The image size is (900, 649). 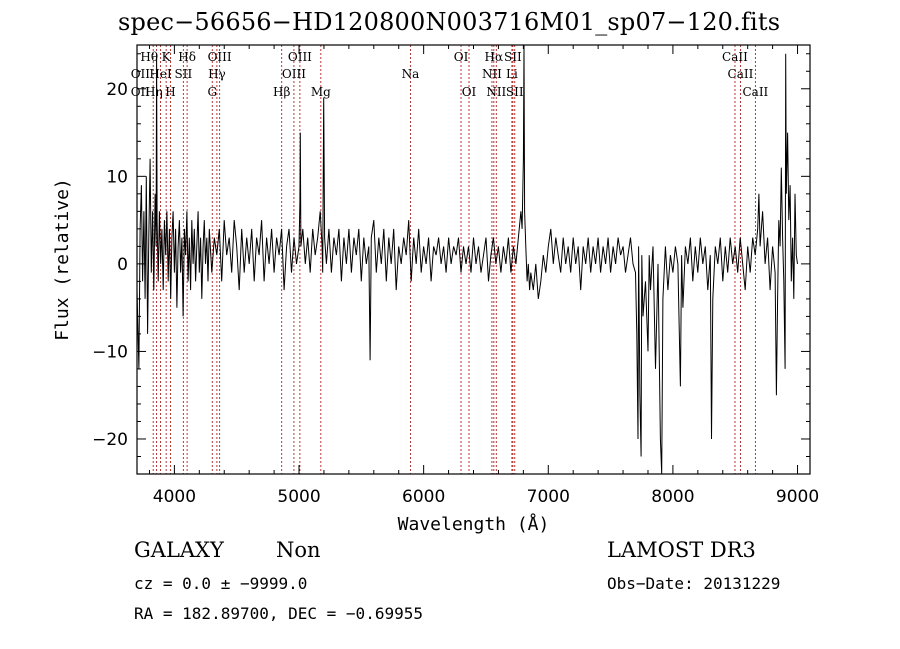 I want to click on redshift-text: cz = 0.0 ± −9999.0, so click(x=221, y=583).